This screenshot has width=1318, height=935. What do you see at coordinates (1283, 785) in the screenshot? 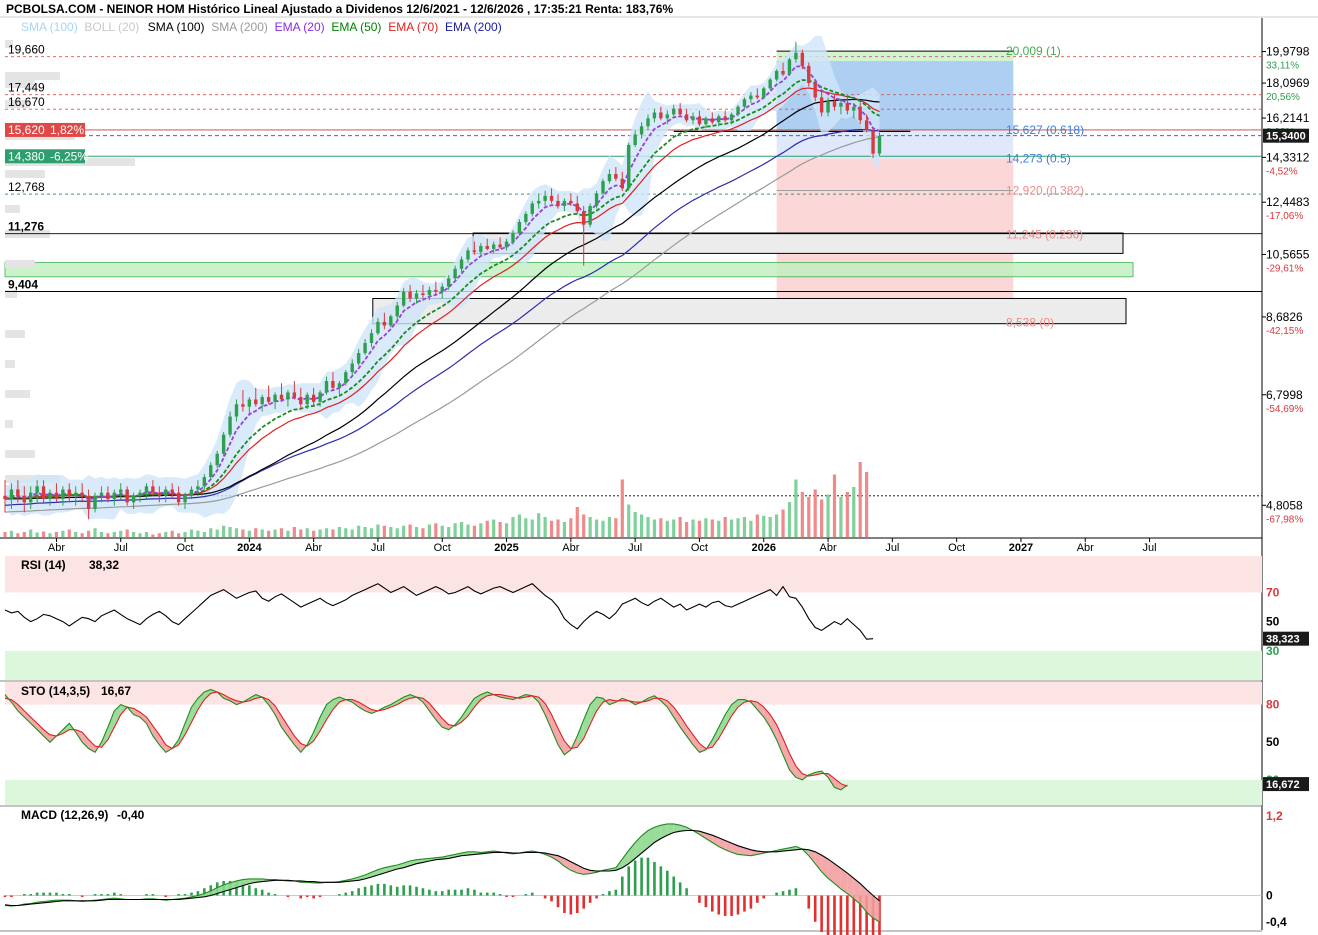
I see `sto-badge-label: 16,672` at bounding box center [1283, 785].